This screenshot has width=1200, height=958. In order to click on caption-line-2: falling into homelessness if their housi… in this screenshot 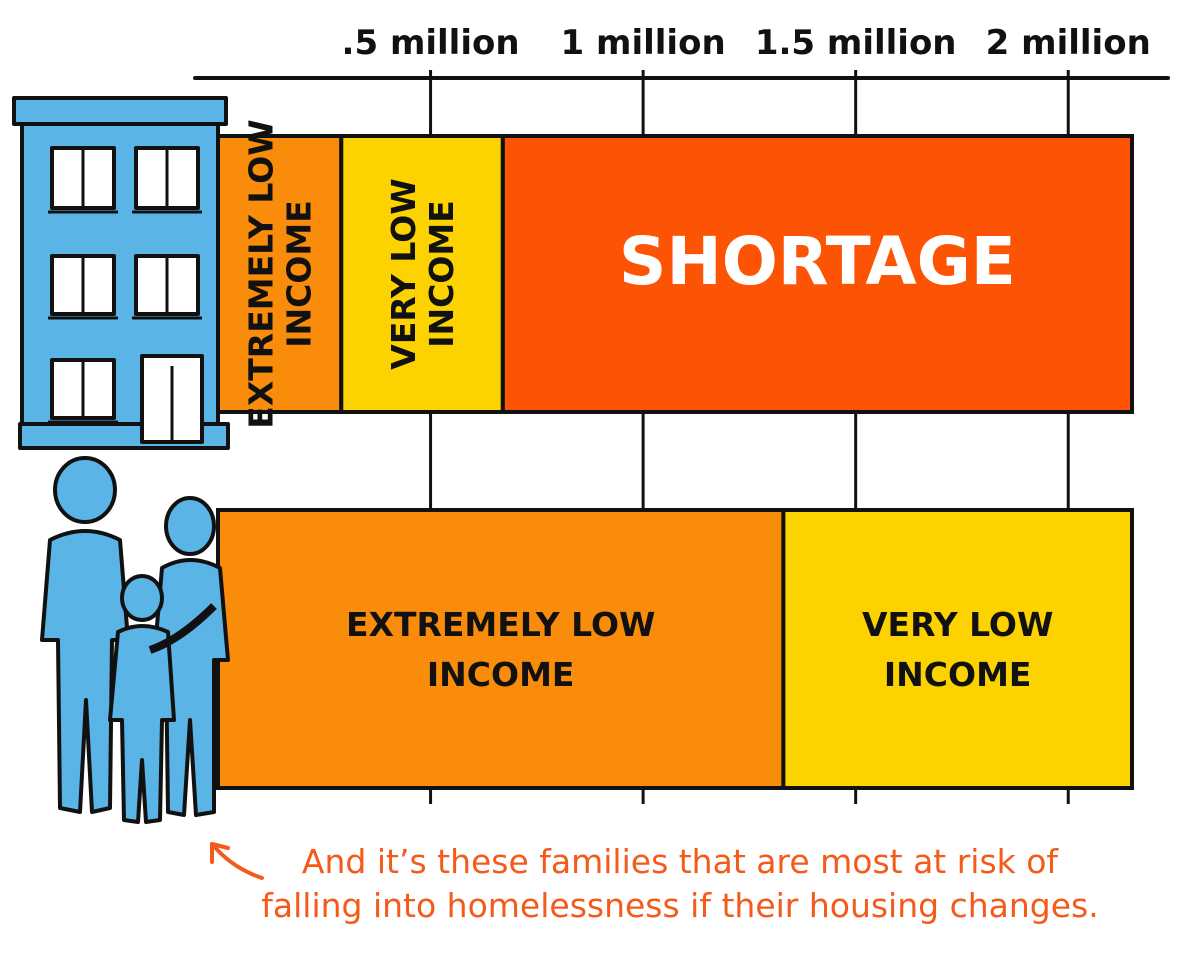, I will do `click(680, 905)`.